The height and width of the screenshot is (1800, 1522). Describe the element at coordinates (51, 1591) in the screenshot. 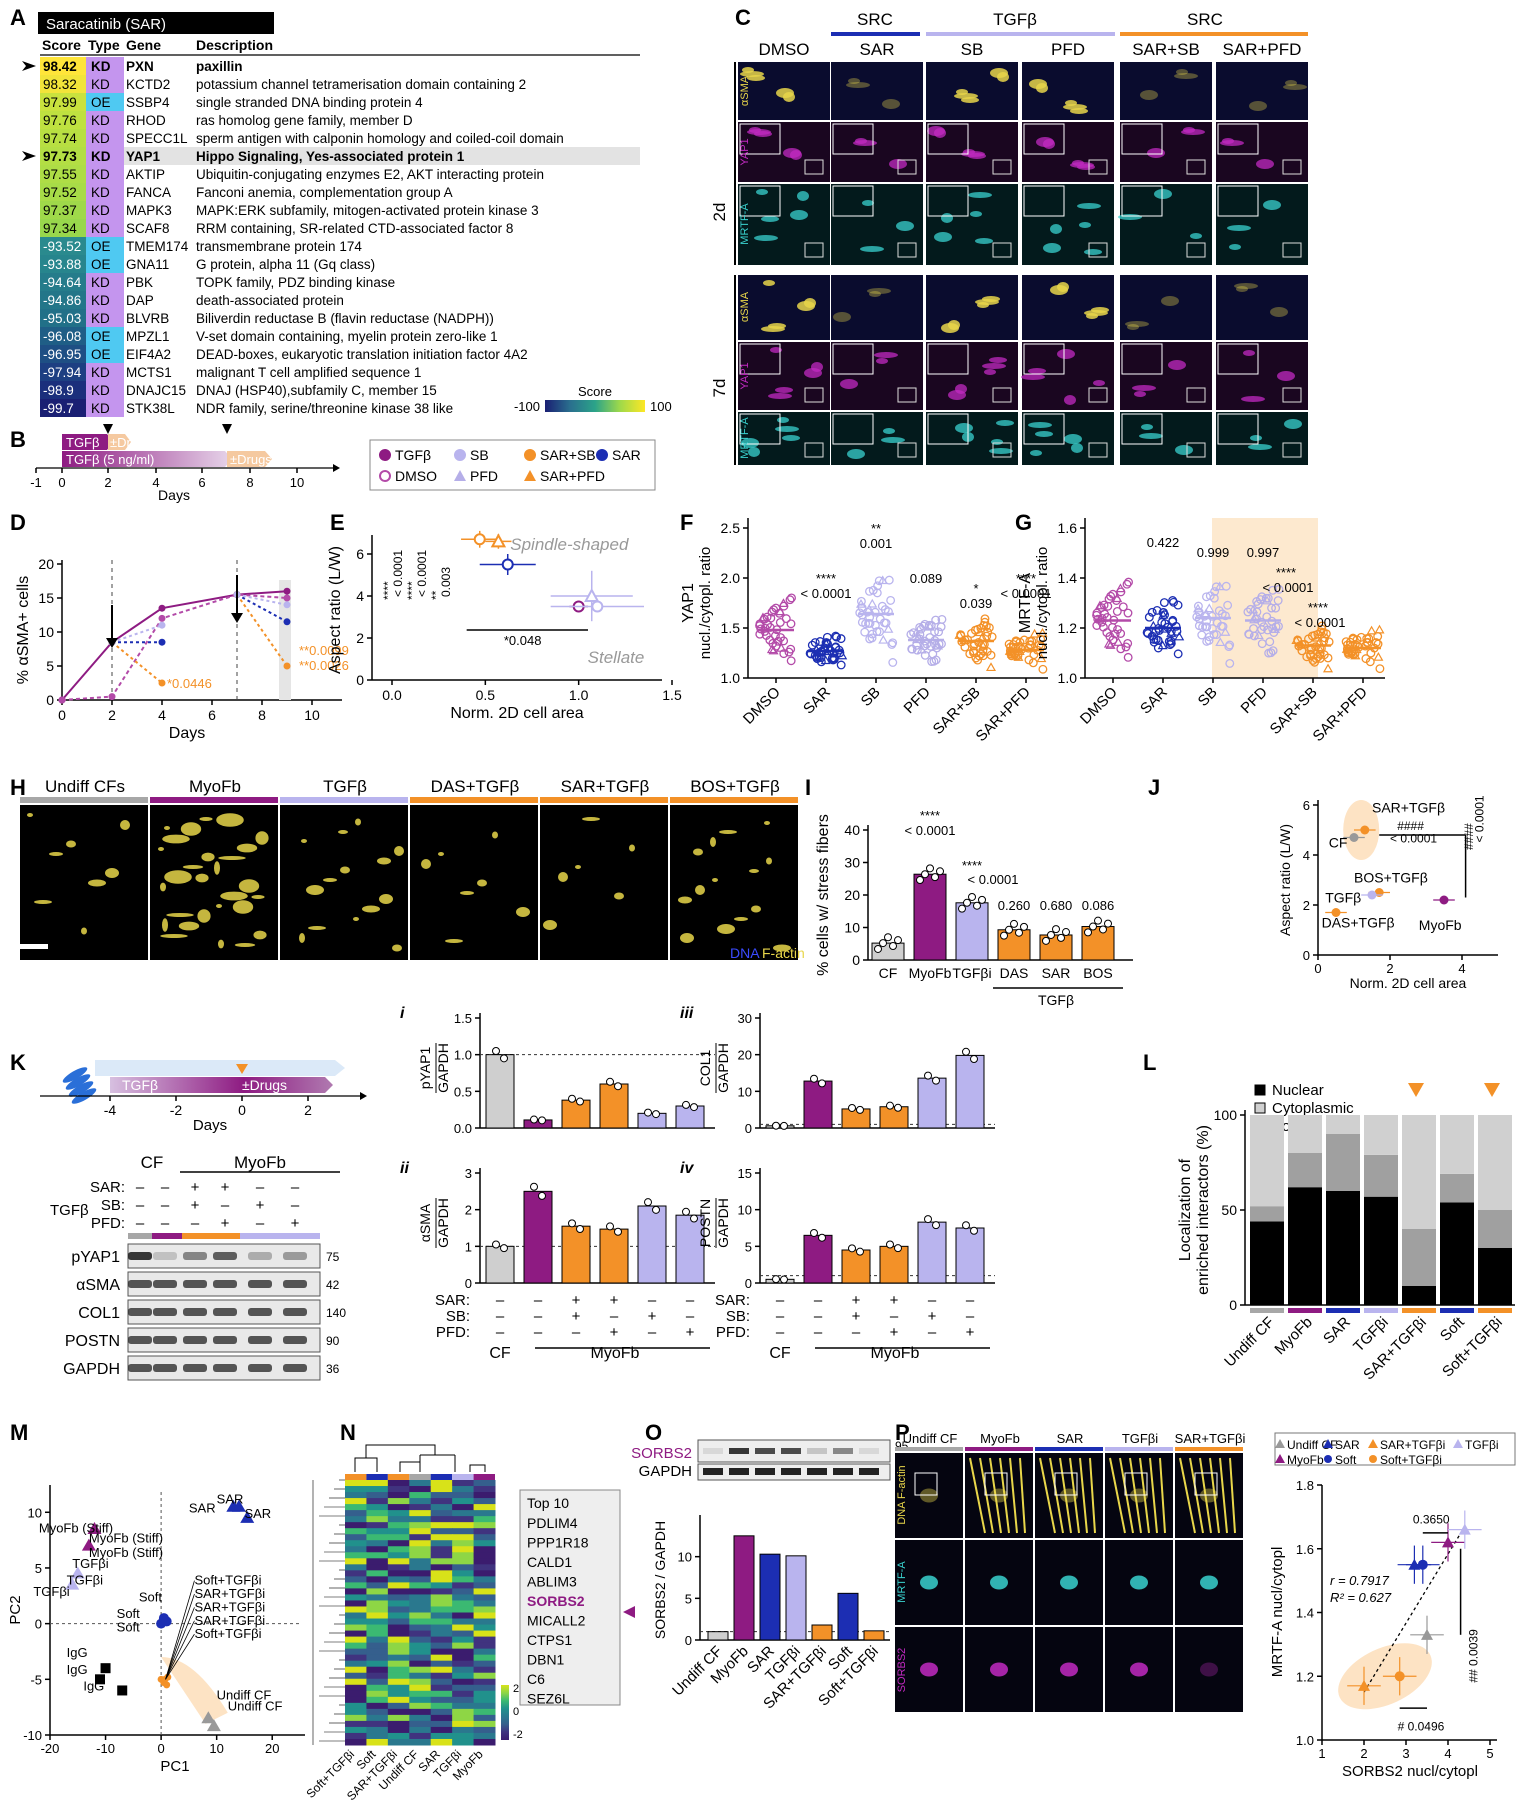

I see `point-label: TGFβi` at that location.